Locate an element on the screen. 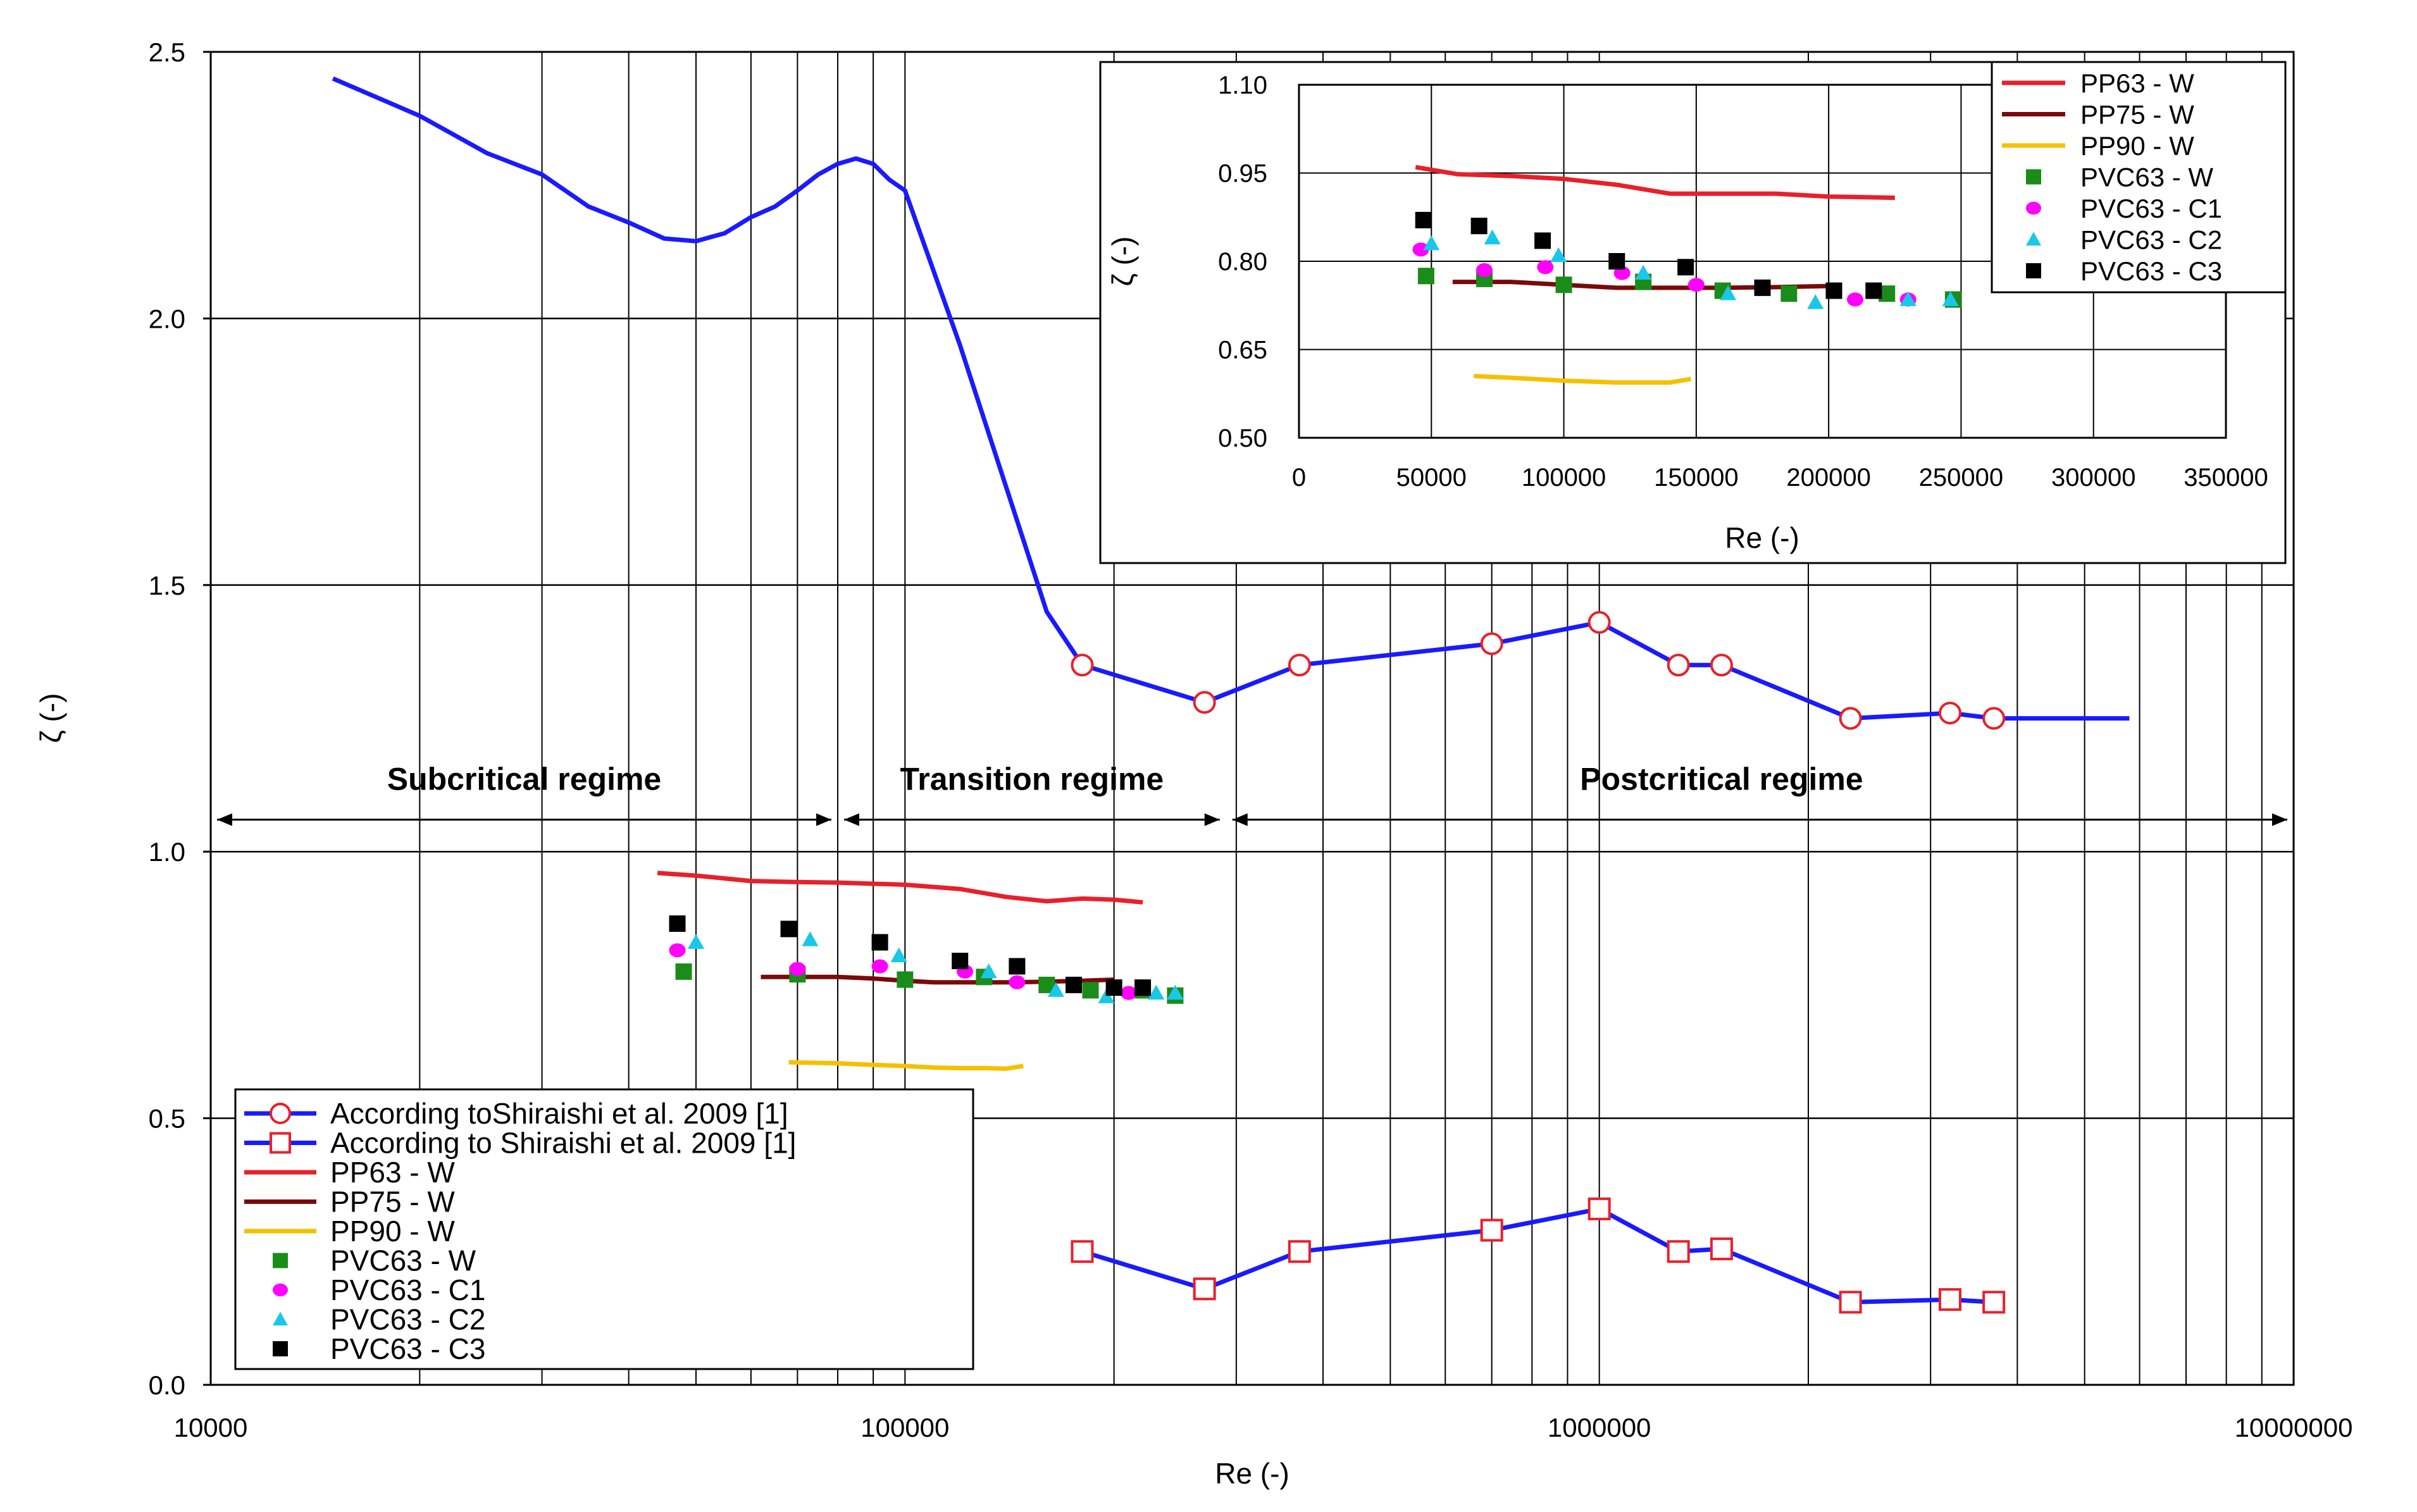 The image size is (2417, 1512). inset-legend-entry: PVC63 - W is located at coordinates (2120, 177).